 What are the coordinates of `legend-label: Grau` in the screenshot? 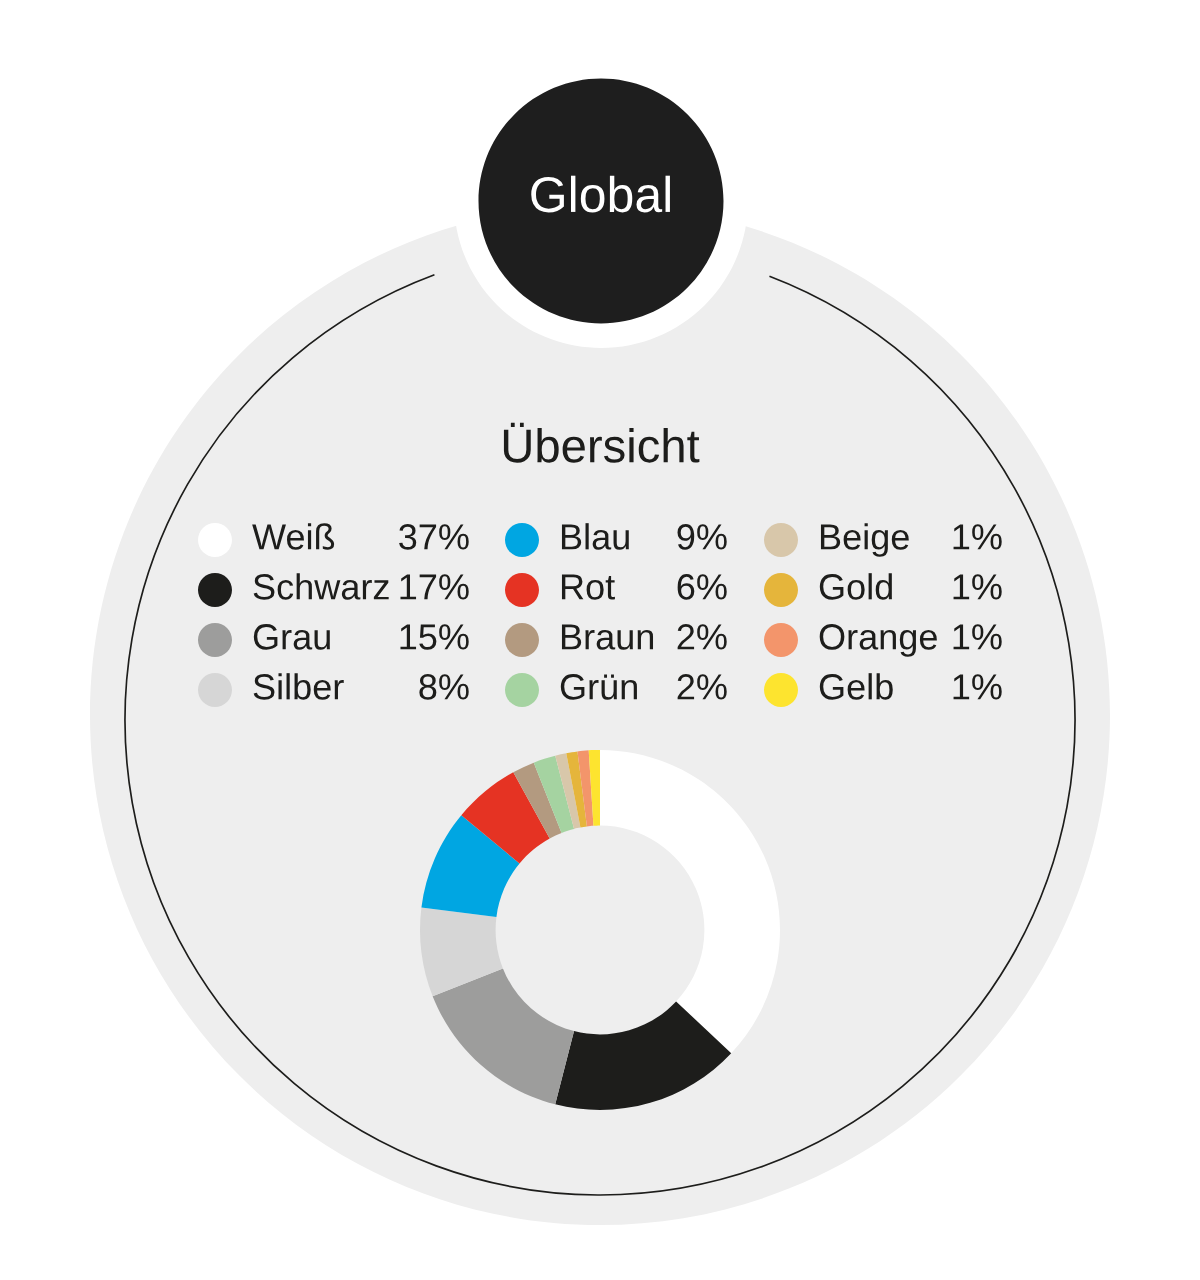 It's located at (291, 637).